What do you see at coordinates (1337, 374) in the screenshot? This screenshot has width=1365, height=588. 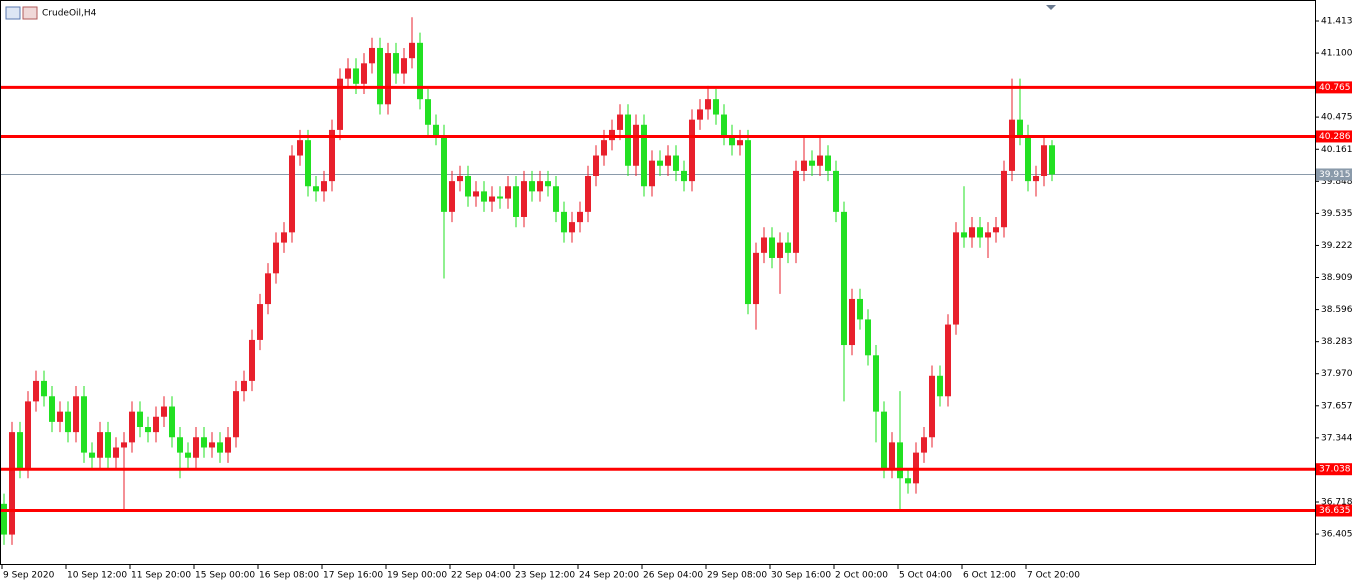 I see `y-tick-label: 37.970` at bounding box center [1337, 374].